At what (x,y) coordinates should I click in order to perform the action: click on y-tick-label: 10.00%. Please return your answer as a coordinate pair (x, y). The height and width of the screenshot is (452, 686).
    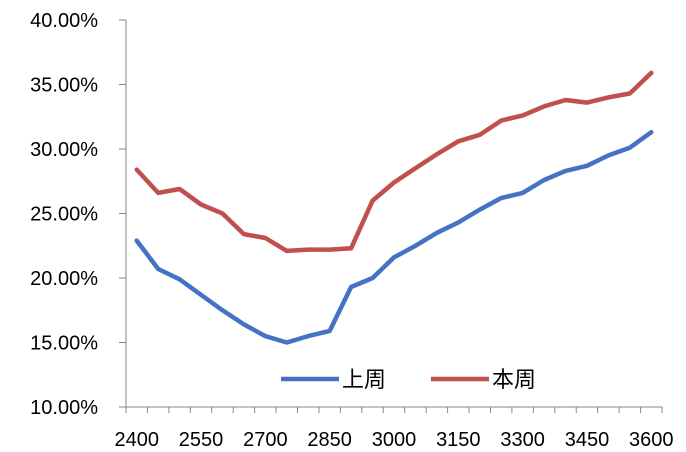
    Looking at the image, I should click on (64, 408).